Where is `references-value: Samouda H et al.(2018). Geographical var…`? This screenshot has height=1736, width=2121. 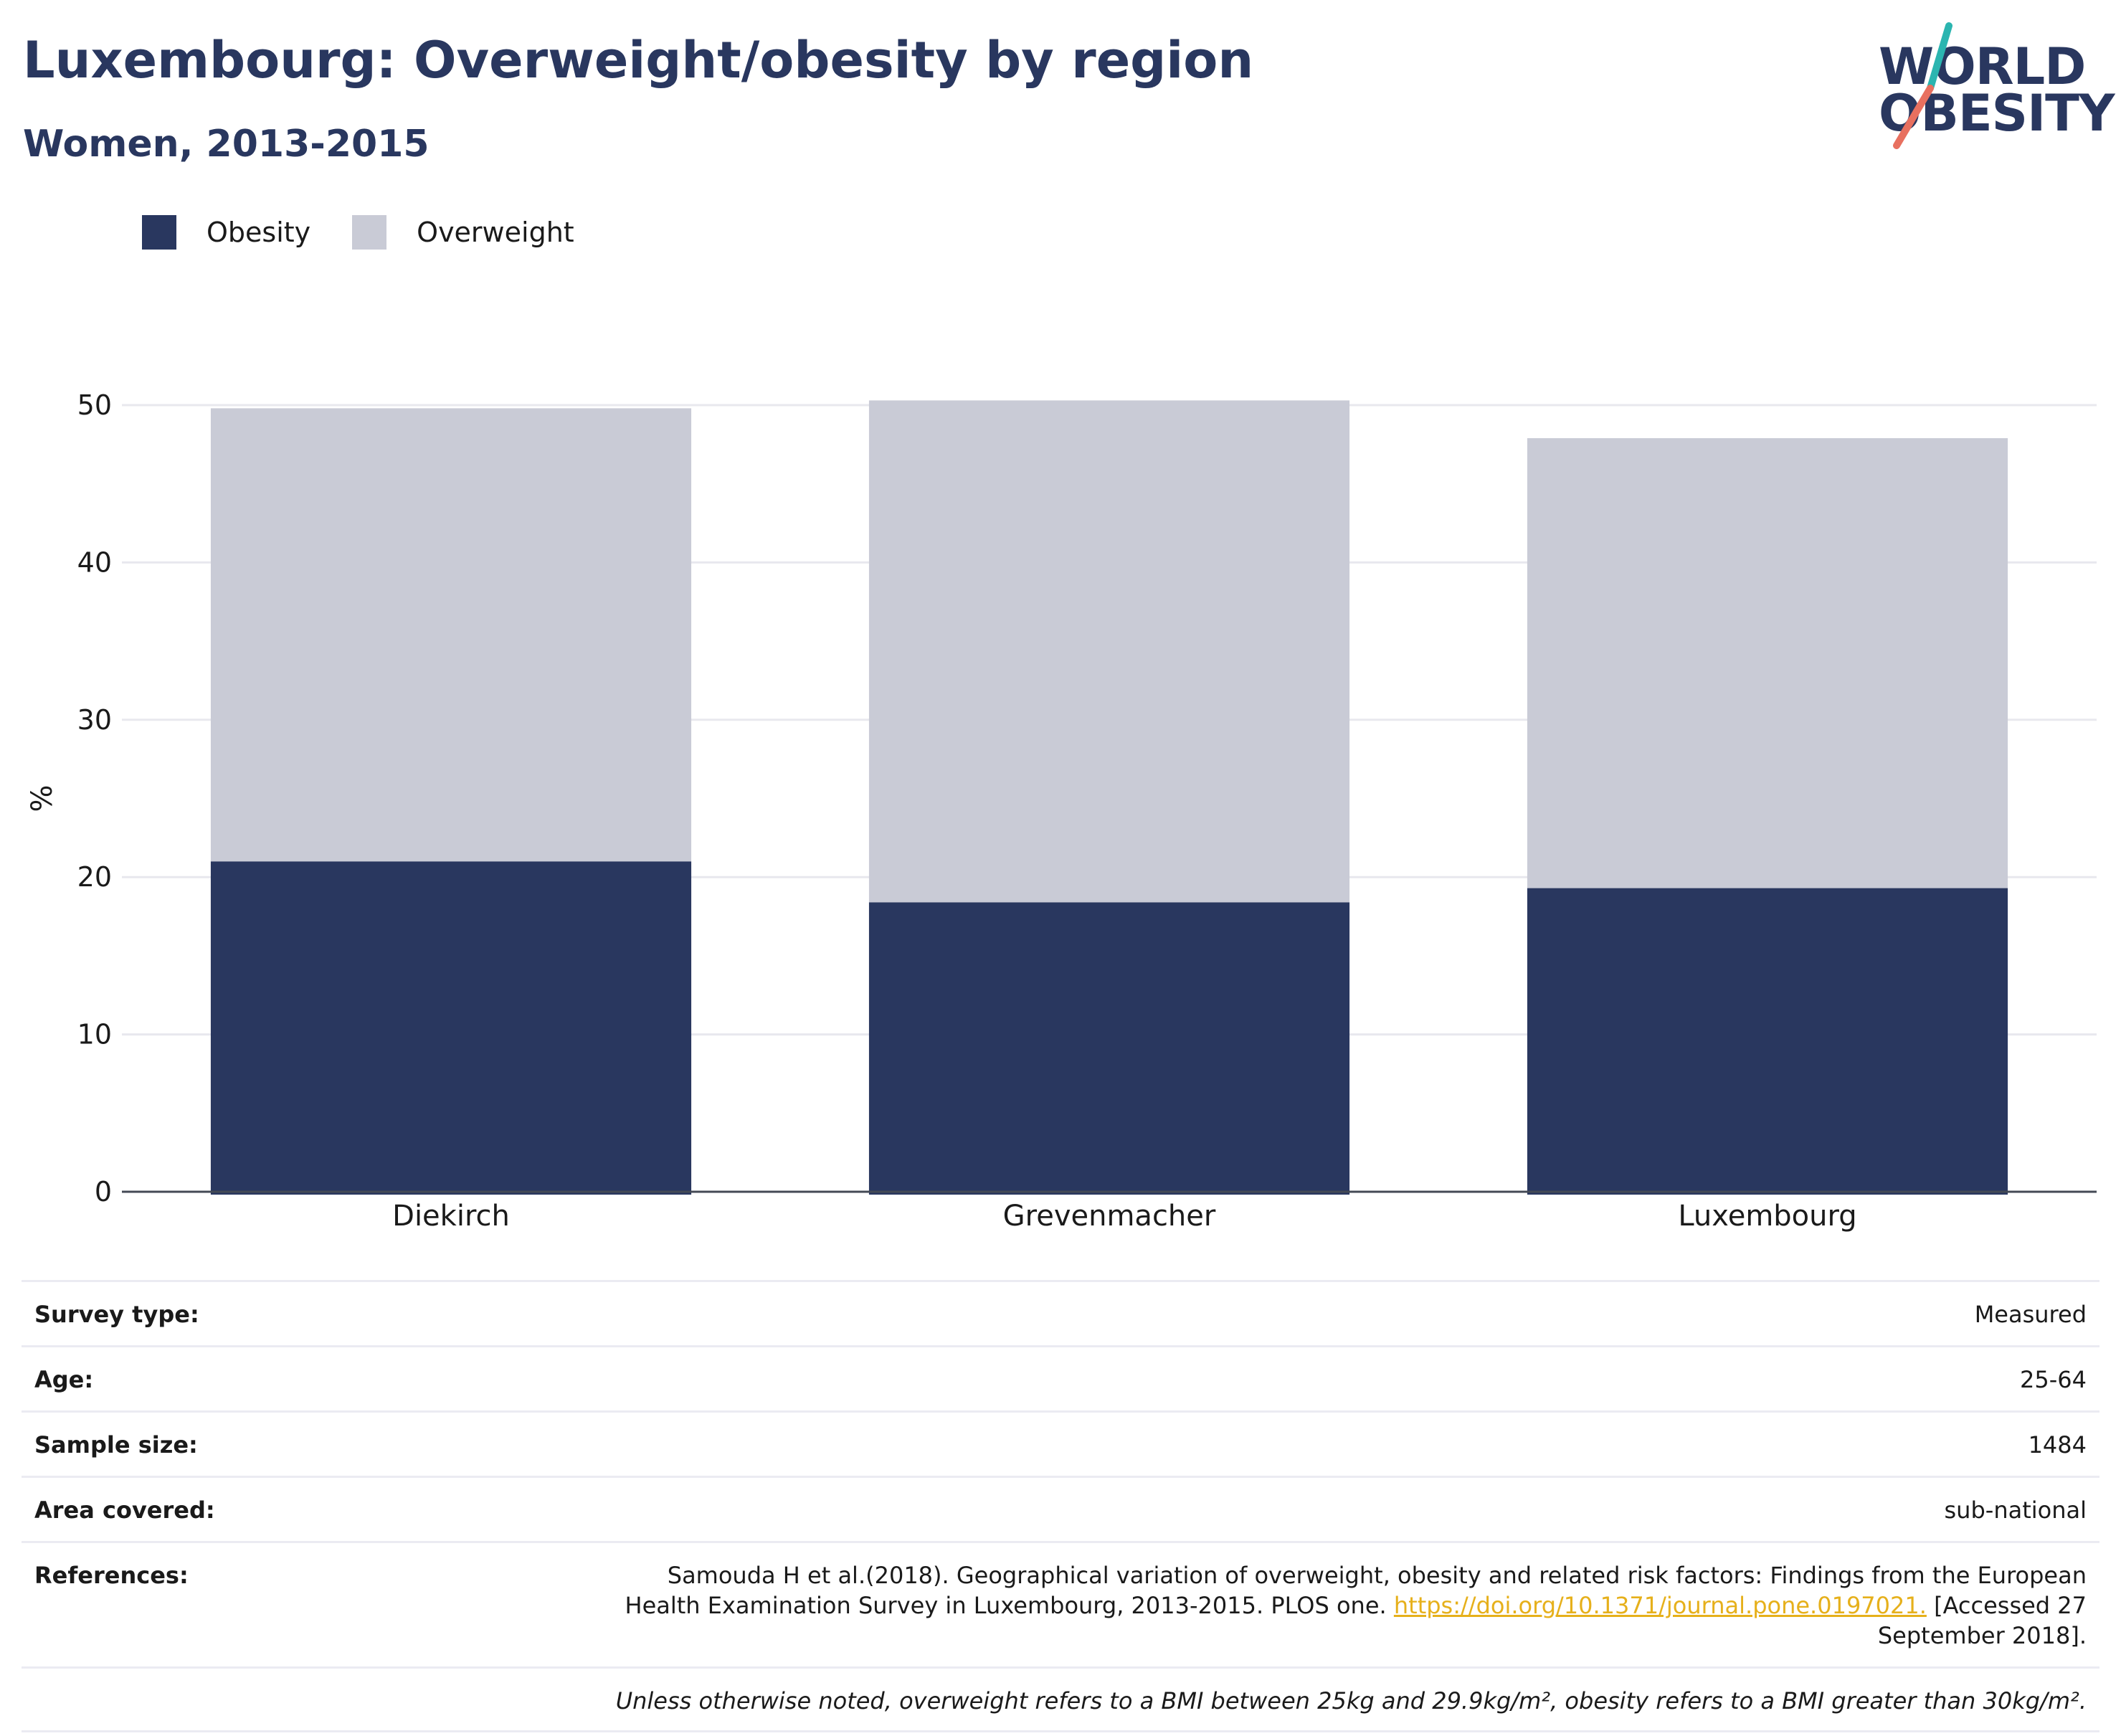
references-value: Samouda H et al.(2018). Geographical var… is located at coordinates (1341, 1606).